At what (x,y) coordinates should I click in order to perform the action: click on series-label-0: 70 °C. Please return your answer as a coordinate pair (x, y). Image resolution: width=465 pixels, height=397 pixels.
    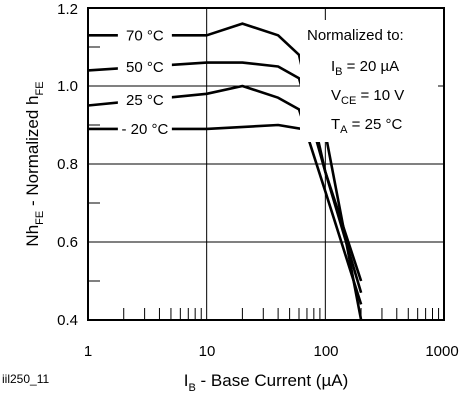
    Looking at the image, I should click on (145, 35).